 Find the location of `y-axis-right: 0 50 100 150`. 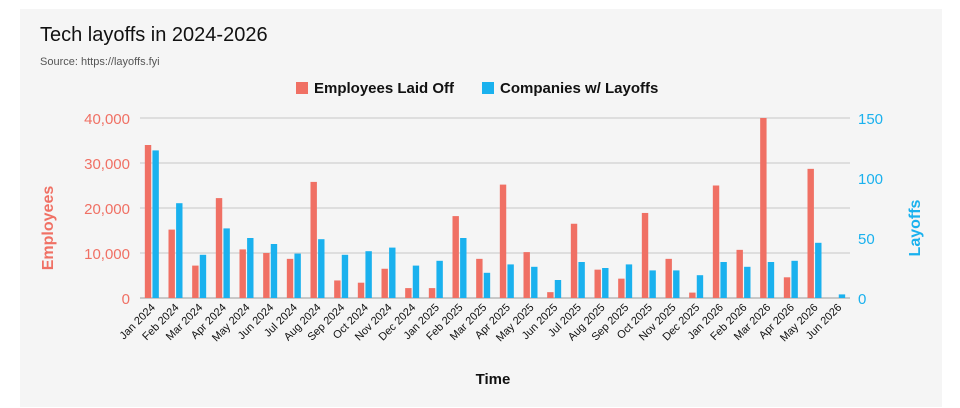

y-axis-right: 0 50 100 150 is located at coordinates (870, 209).